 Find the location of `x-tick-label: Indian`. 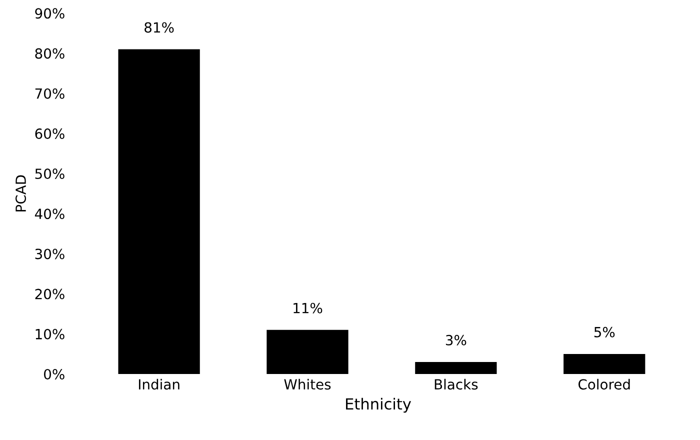

x-tick-label: Indian is located at coordinates (159, 384).